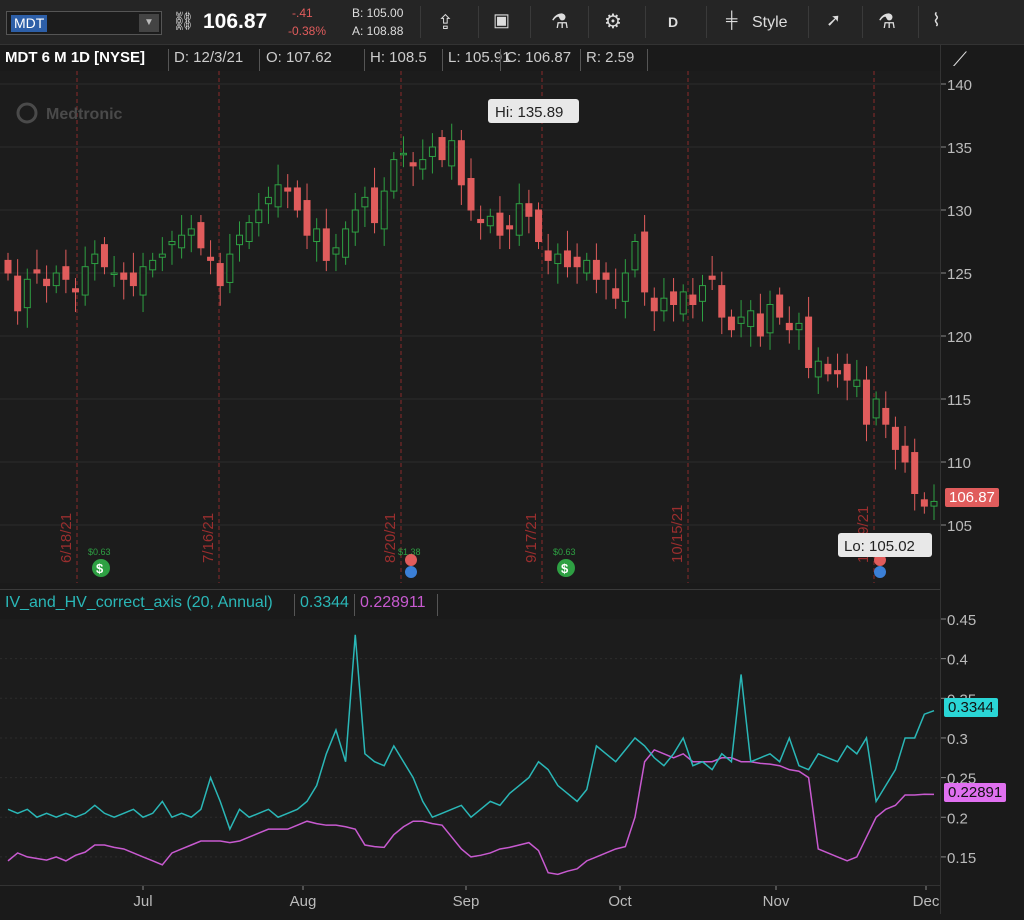 The height and width of the screenshot is (920, 1024). What do you see at coordinates (961, 858) in the screenshot?
I see `study-tick-label: 0.15` at bounding box center [961, 858].